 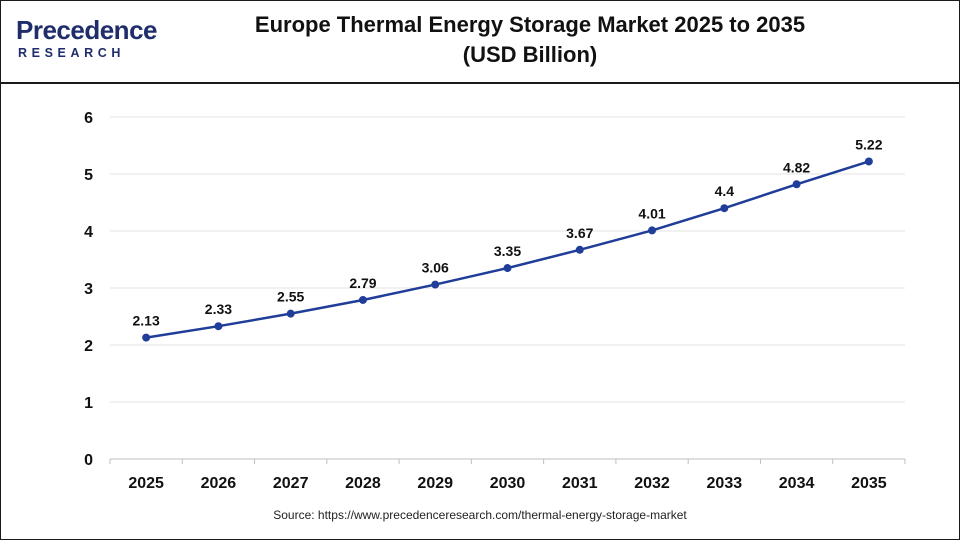 What do you see at coordinates (86, 30) in the screenshot?
I see `logo-wordmark: Precedence` at bounding box center [86, 30].